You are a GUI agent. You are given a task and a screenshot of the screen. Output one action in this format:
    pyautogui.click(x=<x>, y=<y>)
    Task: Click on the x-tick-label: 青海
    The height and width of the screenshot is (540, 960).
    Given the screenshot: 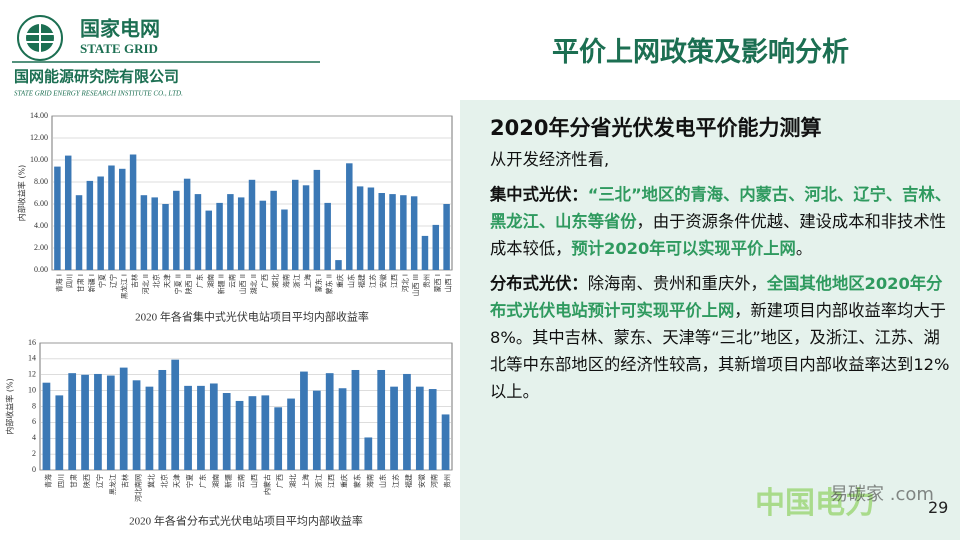 What is the action you would take?
    pyautogui.click(x=47, y=481)
    